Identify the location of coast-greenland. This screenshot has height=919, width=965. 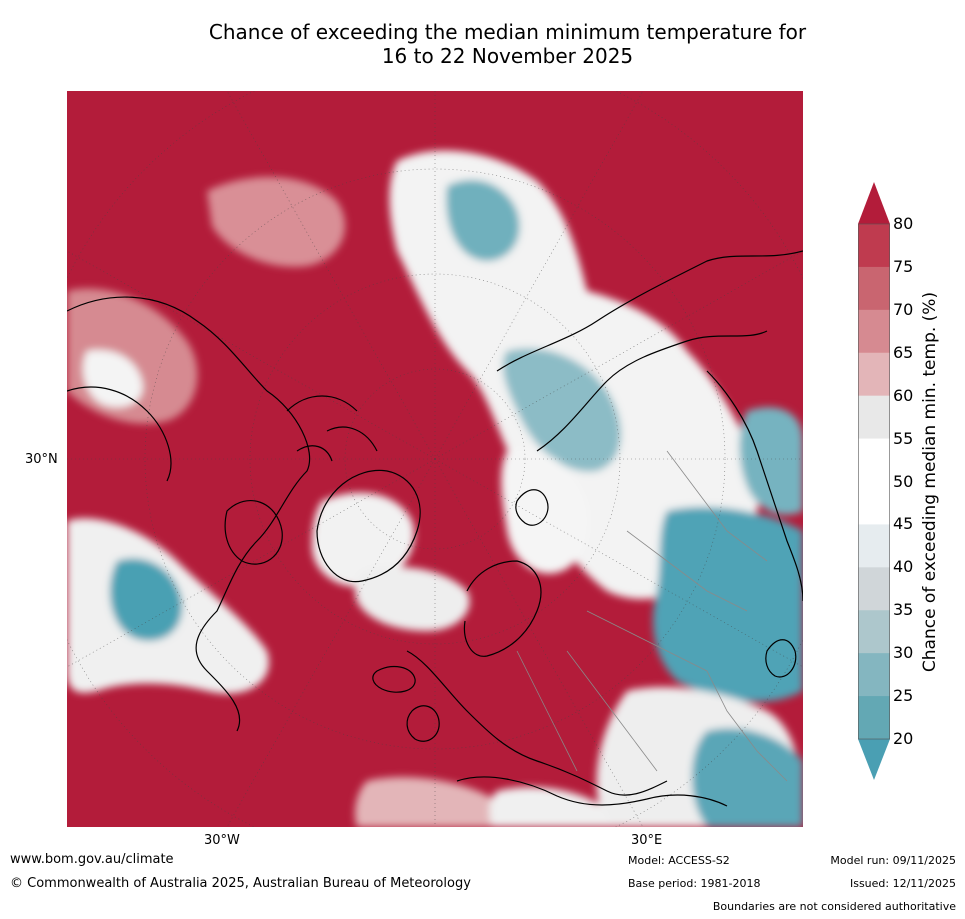
(368, 526).